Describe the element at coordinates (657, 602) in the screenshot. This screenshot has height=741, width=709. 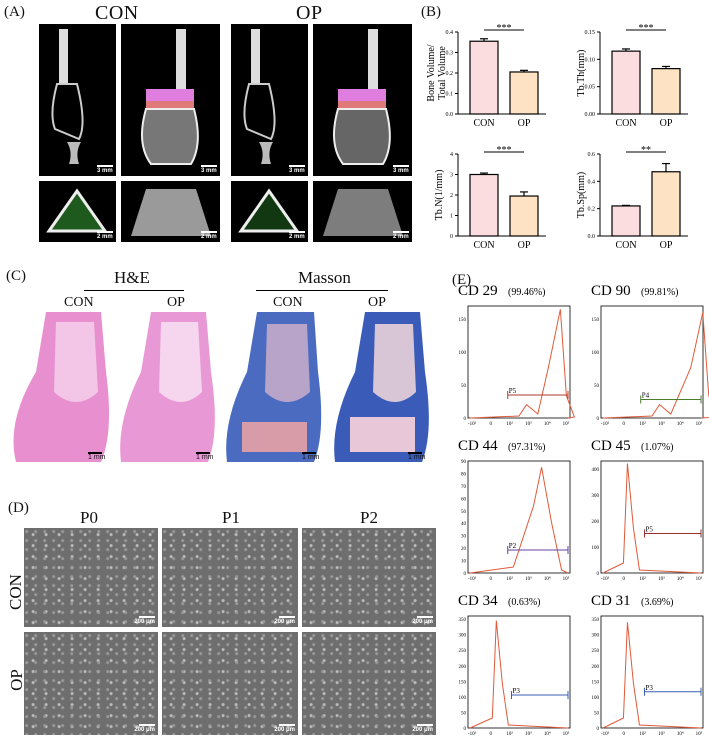
I see `percent-label: (3.69%)` at that location.